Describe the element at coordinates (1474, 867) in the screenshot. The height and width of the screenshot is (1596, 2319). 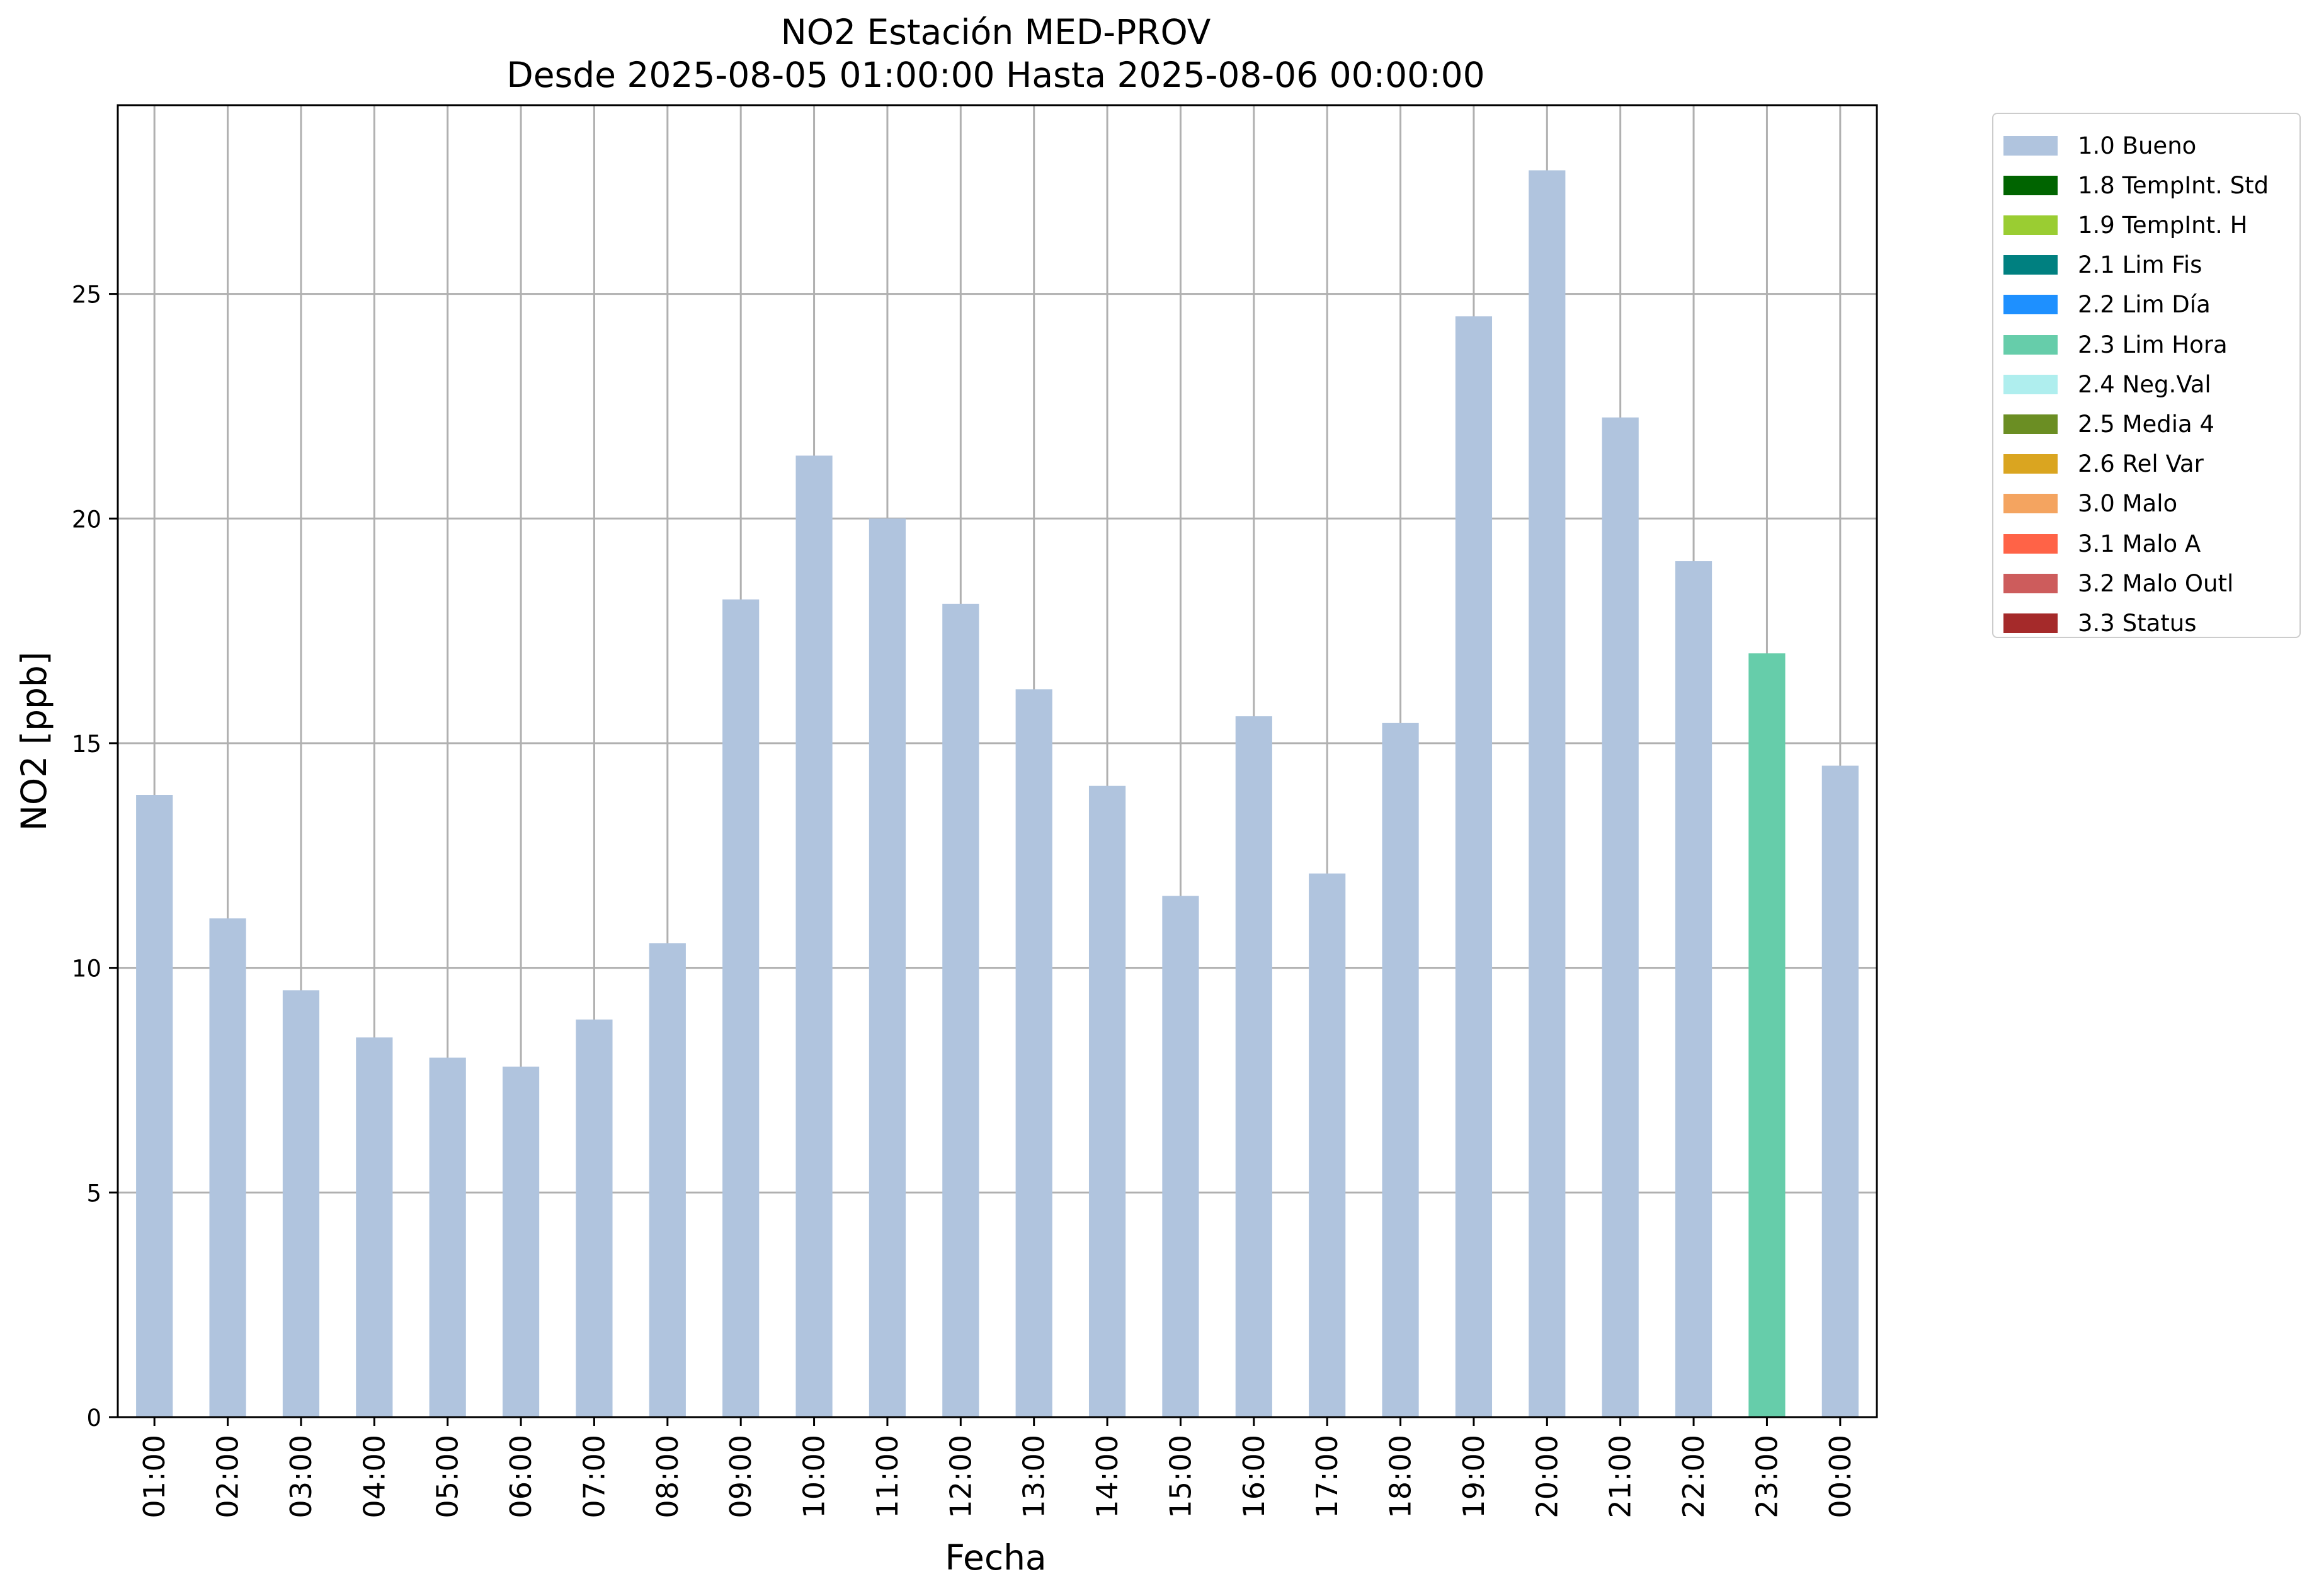
I see `bar-19:00` at that location.